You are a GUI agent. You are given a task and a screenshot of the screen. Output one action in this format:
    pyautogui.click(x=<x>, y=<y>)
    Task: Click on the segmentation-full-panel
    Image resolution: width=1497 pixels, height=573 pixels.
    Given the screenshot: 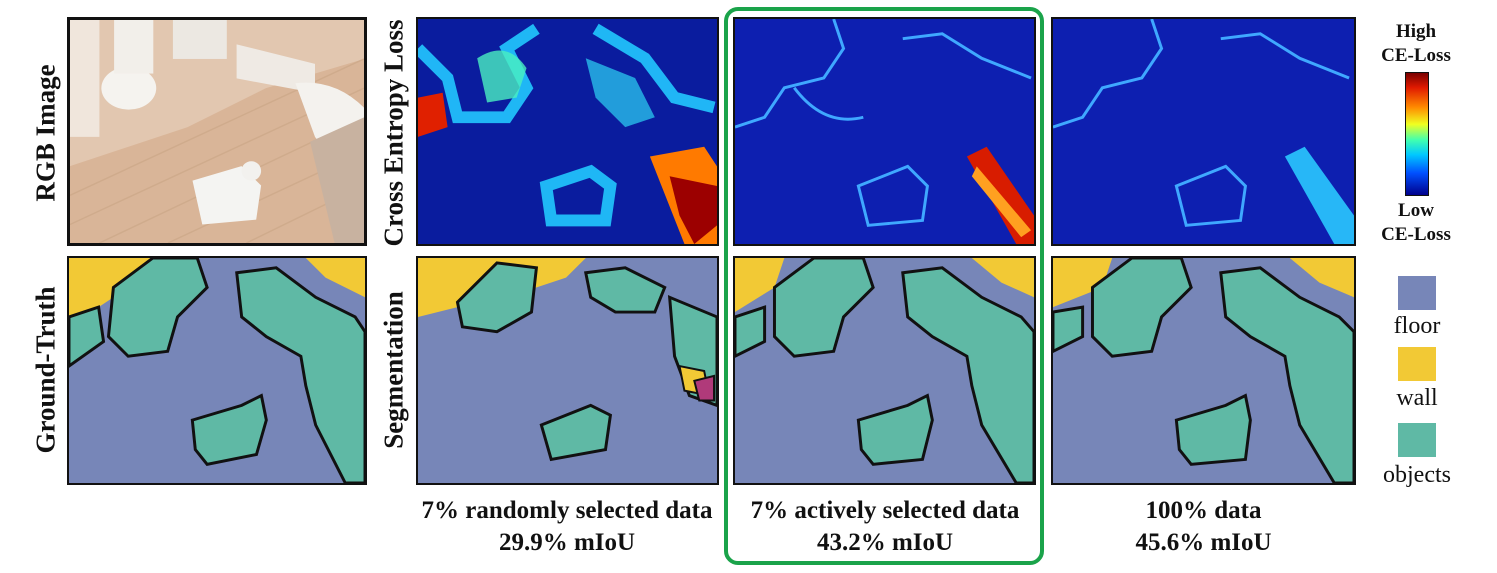 What is the action you would take?
    pyautogui.click(x=1203, y=370)
    